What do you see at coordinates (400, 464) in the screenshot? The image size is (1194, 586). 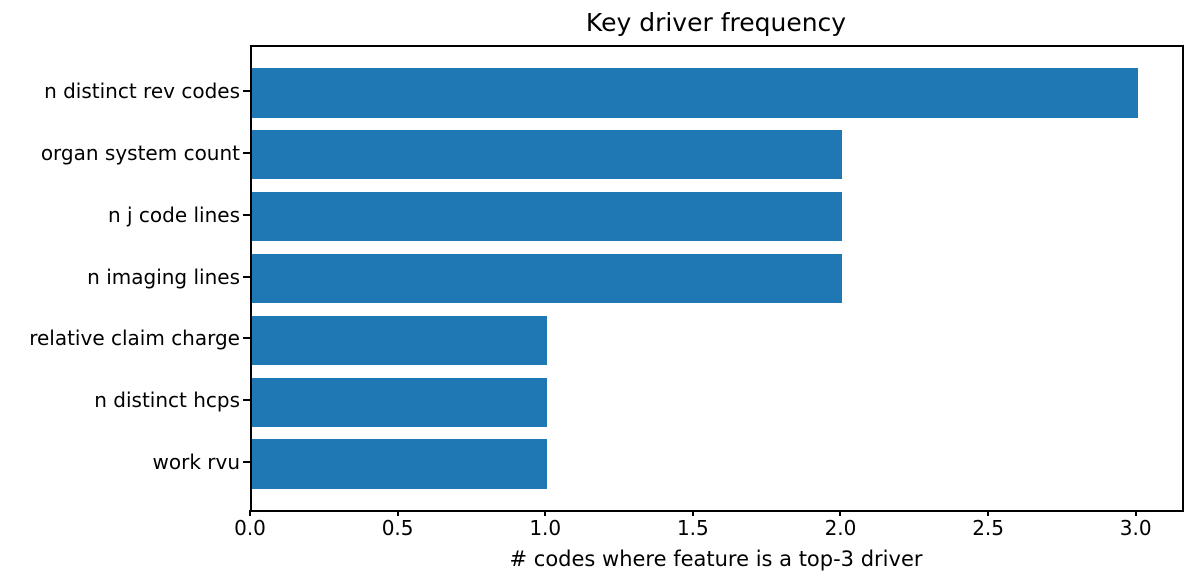 I see `bar-work-rvu` at bounding box center [400, 464].